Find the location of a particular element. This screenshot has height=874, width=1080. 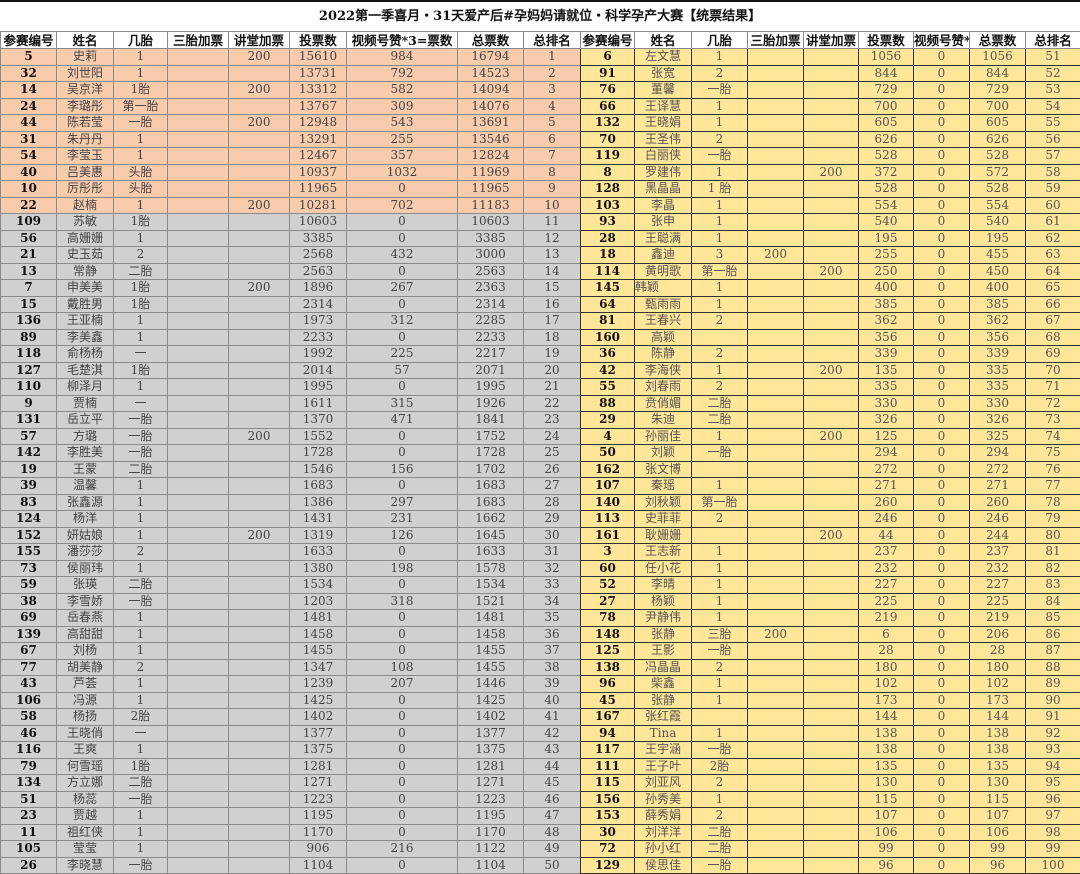

cell-video-likes-votes: 255 is located at coordinates (402, 139).